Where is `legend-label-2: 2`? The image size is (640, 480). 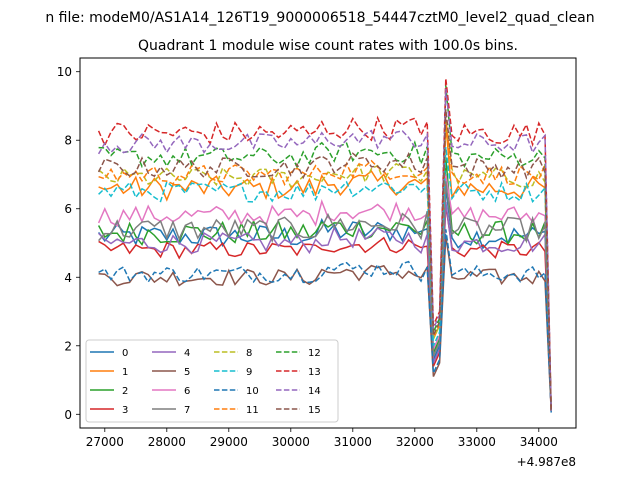
legend-label-2: 2 is located at coordinates (125, 391).